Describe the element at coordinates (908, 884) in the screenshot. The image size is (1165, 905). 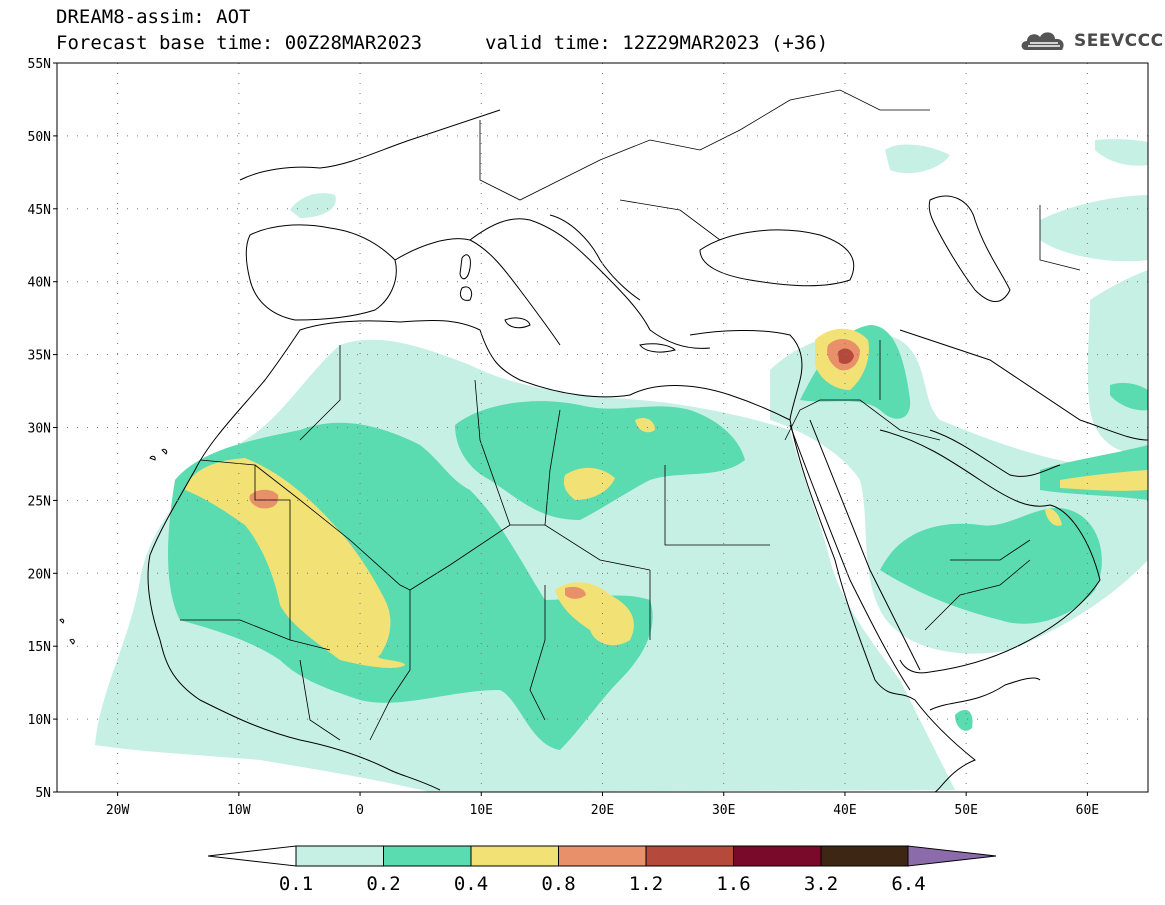
I see `legend-label: 6.4` at that location.